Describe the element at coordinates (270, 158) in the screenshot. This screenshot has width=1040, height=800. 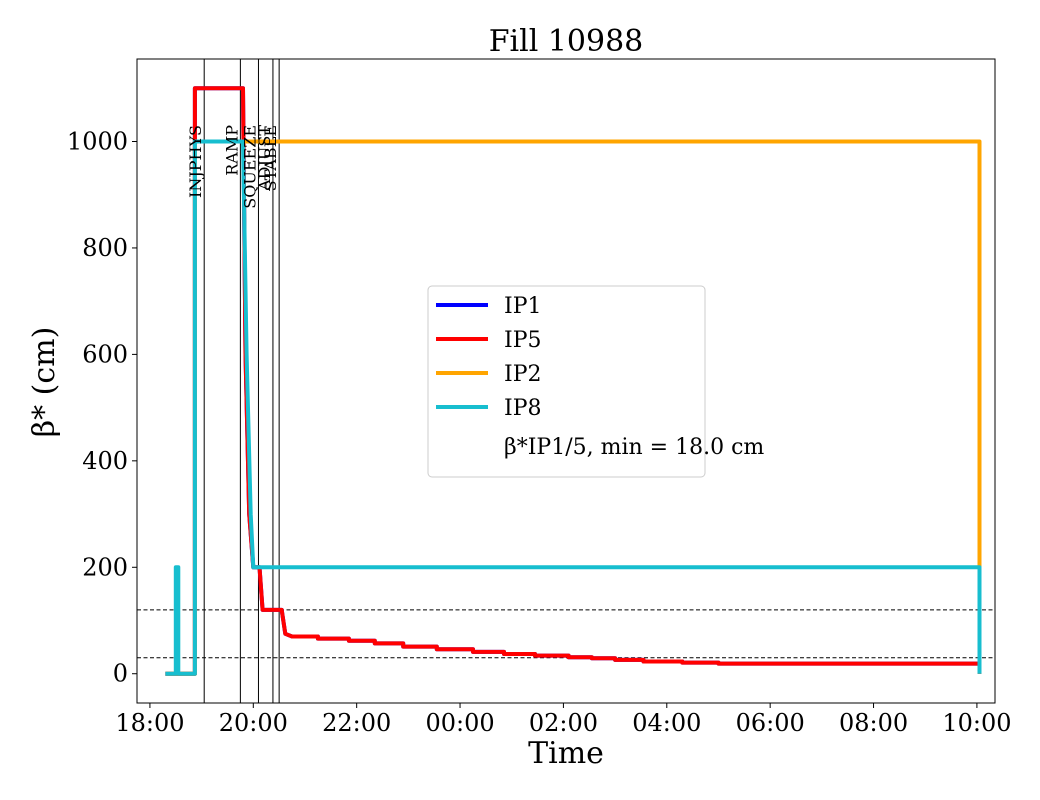
I see `phase-label: STABLE` at that location.